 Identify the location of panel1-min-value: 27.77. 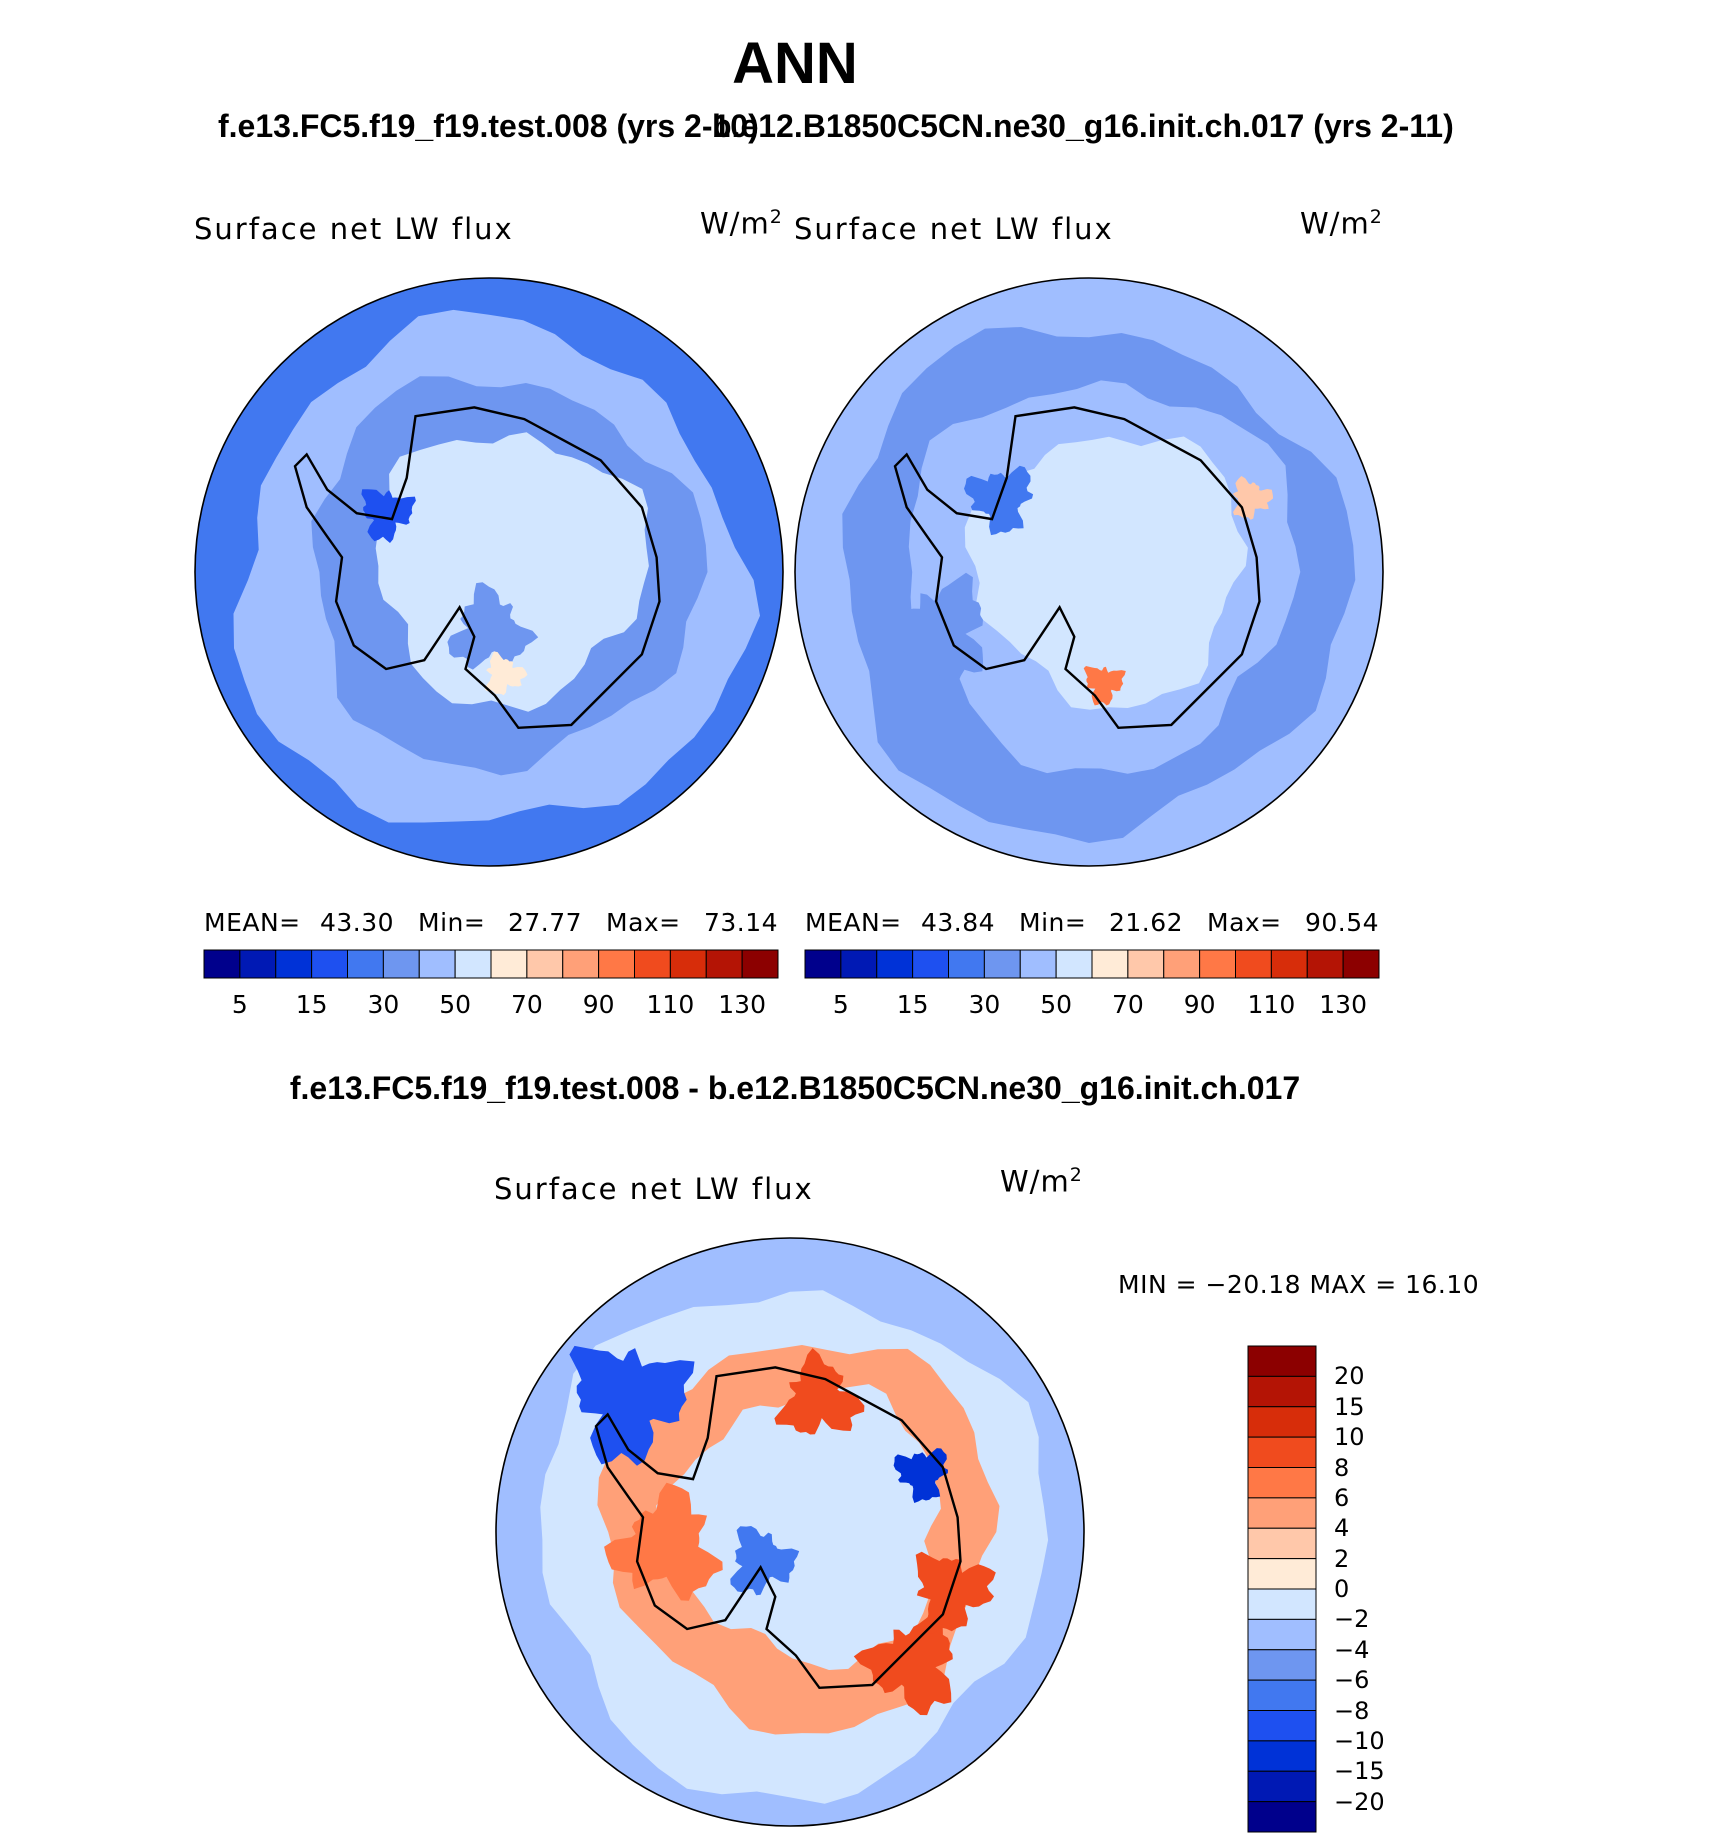
(545, 922).